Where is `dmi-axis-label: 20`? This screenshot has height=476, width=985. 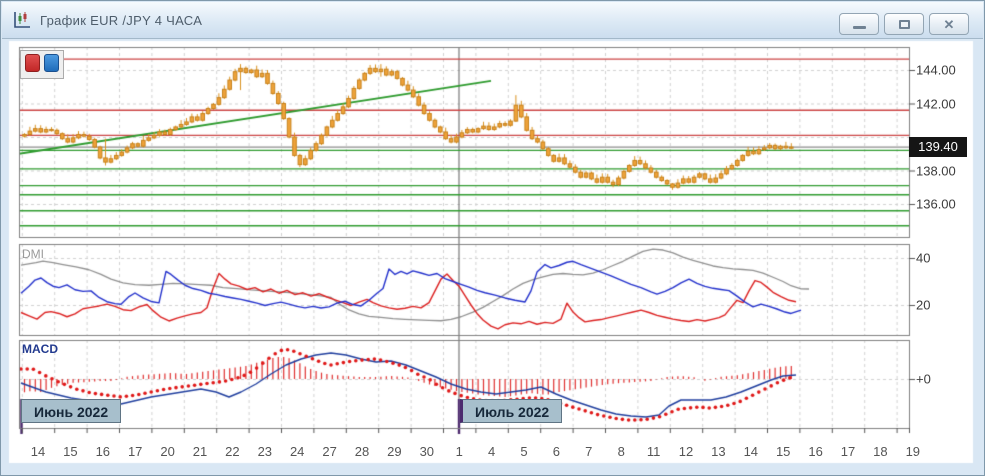 dmi-axis-label: 20 is located at coordinates (923, 305).